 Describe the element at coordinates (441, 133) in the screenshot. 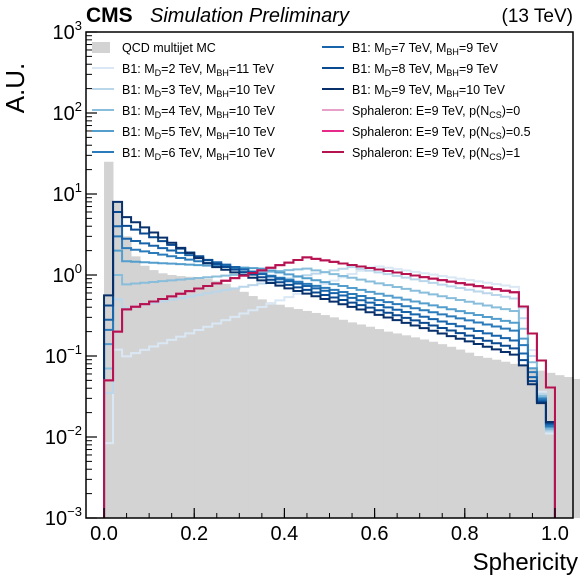

I see `legend-label: Sphaleron: E=9 TeV, p(NCS)=0.5` at that location.